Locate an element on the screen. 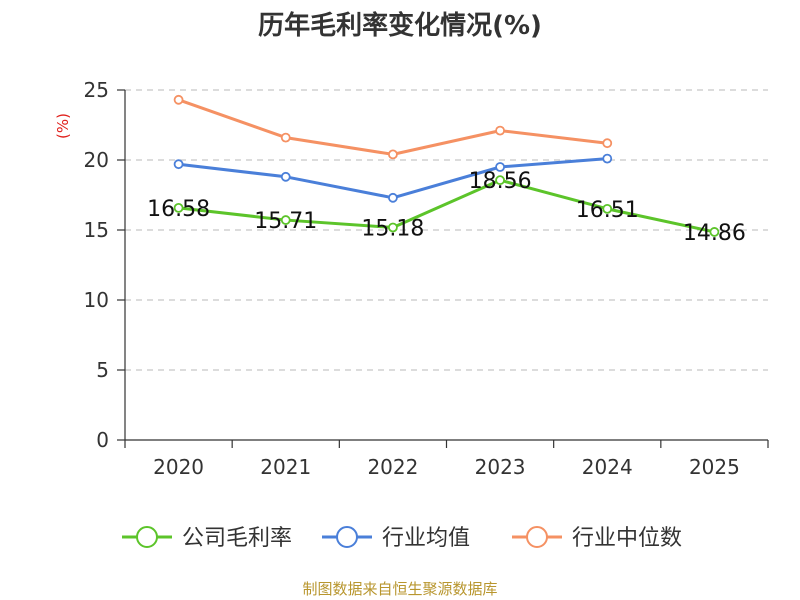  x-tick-label: 2020 is located at coordinates (178, 467).